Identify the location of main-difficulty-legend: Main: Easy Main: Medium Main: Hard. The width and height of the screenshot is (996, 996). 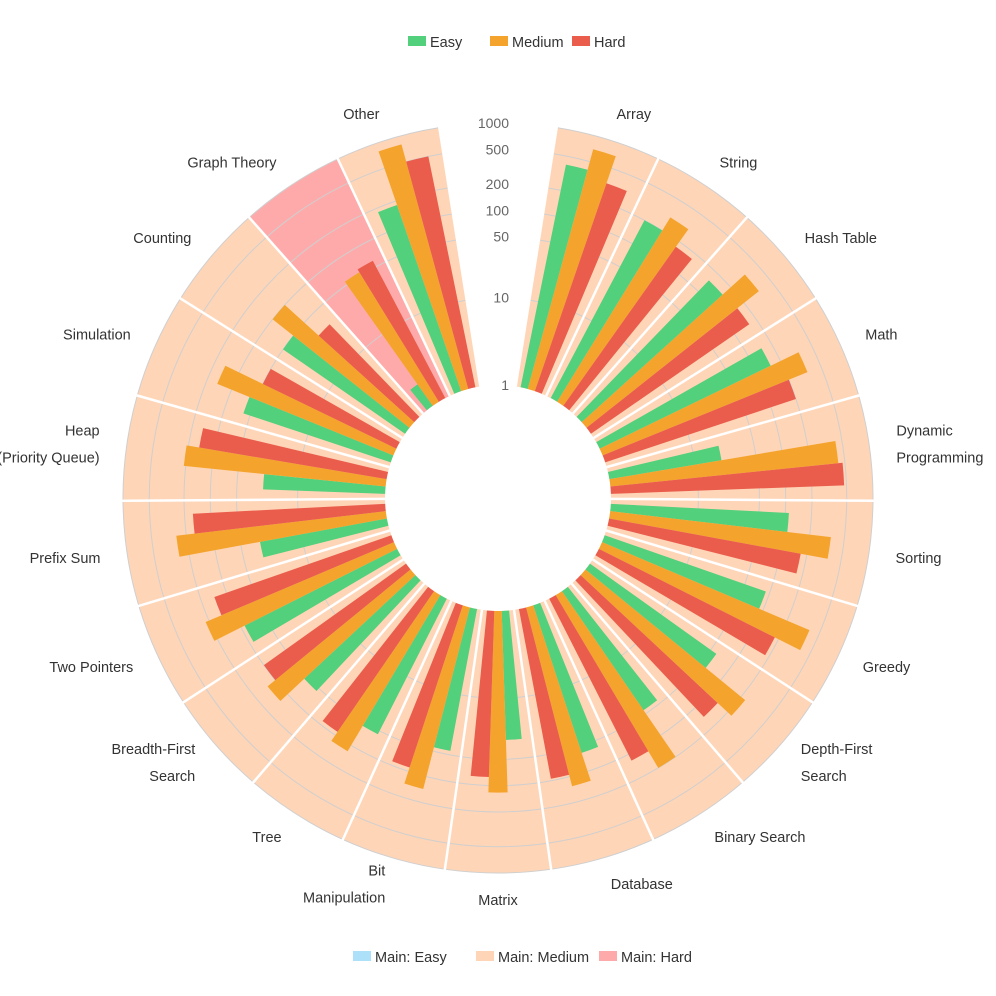
(522, 958).